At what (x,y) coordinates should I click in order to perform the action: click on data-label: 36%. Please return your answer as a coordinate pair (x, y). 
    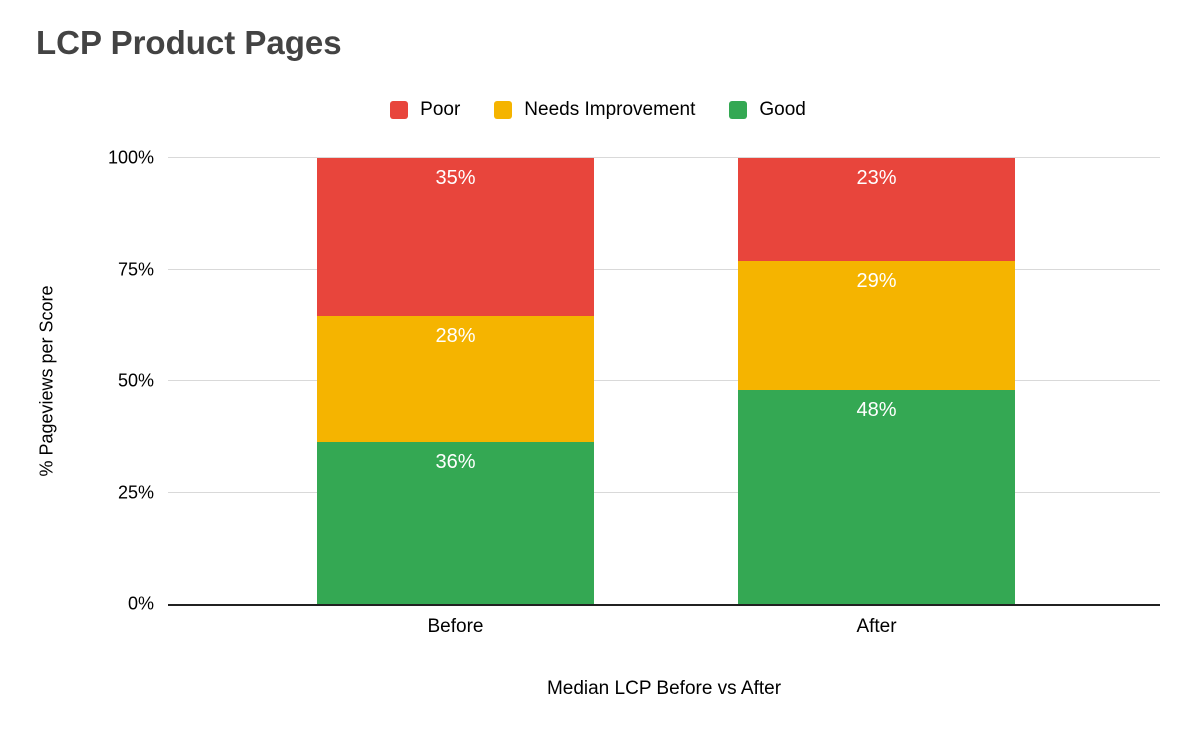
    Looking at the image, I should click on (455, 461).